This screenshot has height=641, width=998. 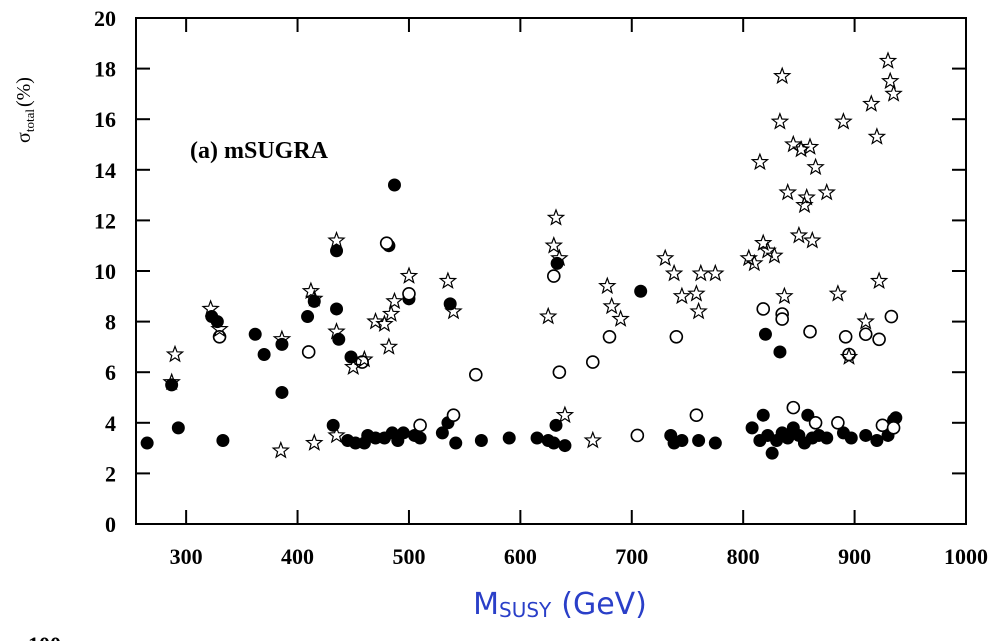 I want to click on y-axis-label: σtotal (%), so click(x=25, y=110).